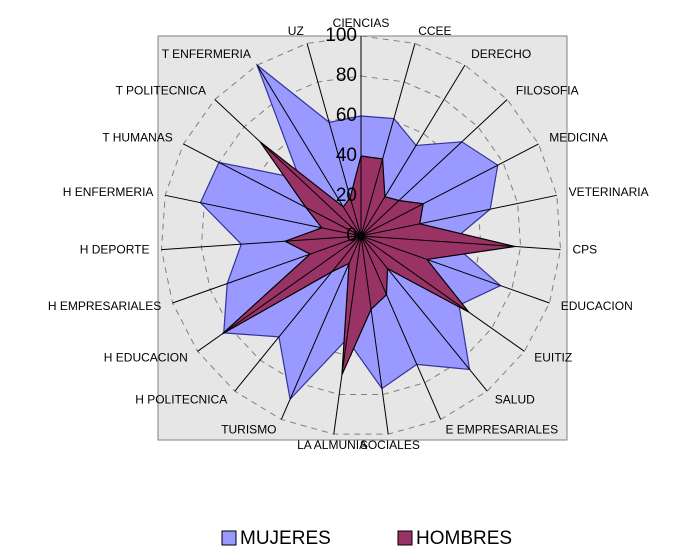 This screenshot has height=560, width=678. I want to click on category-label: TURISMO, so click(248, 430).